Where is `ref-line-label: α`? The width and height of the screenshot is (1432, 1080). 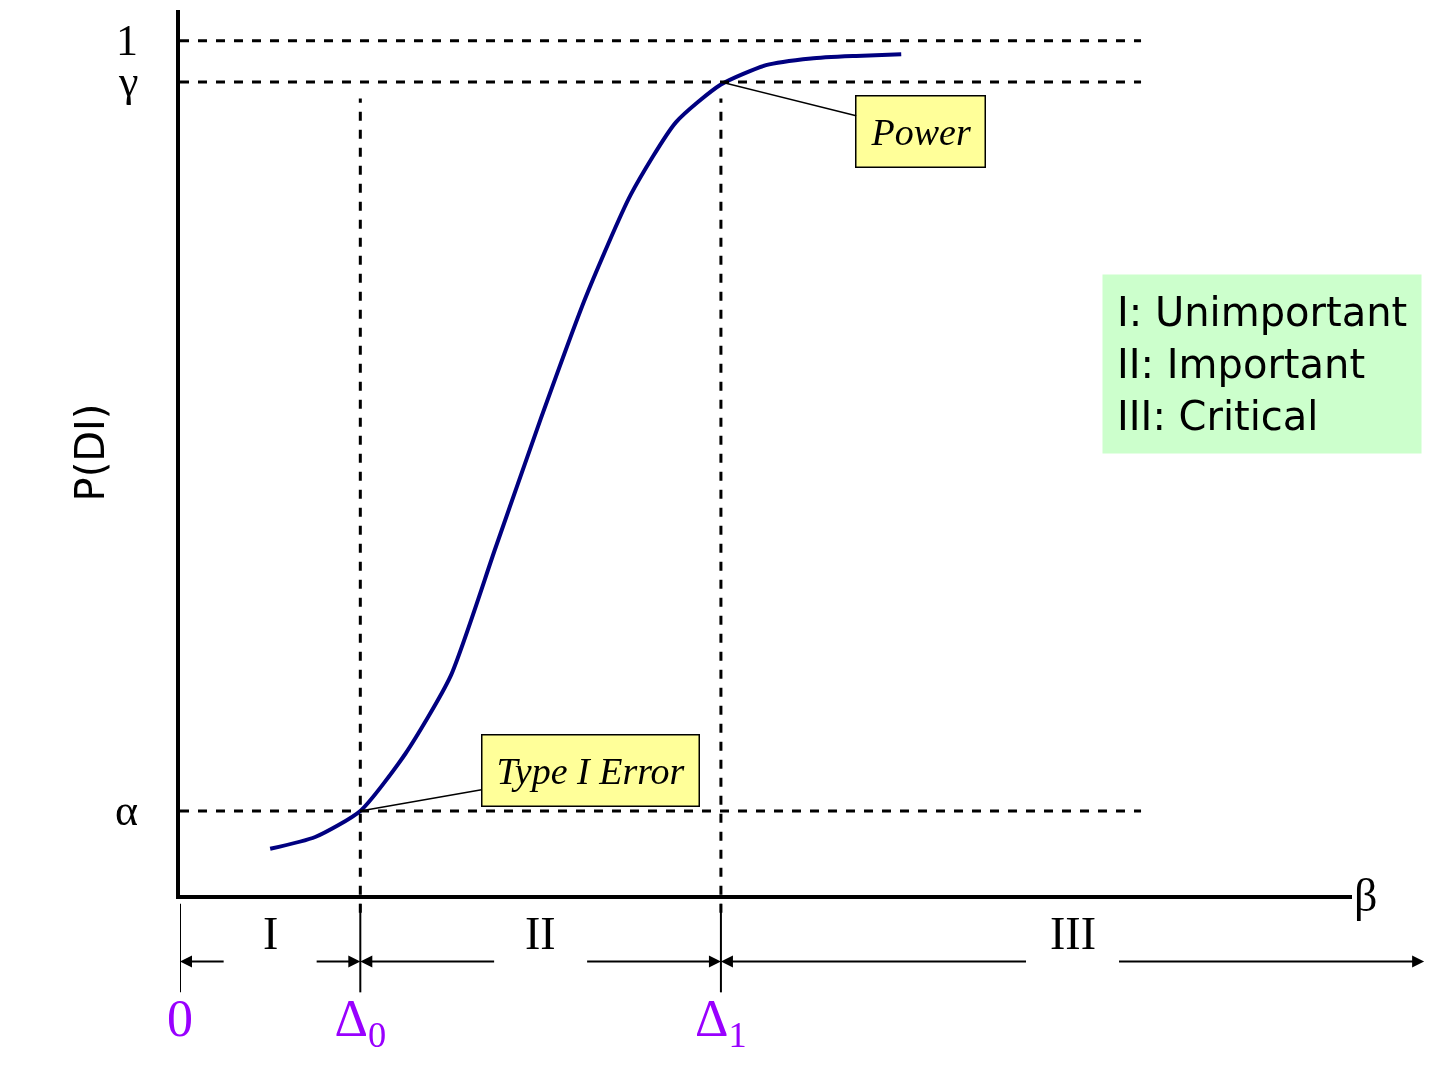 ref-line-label: α is located at coordinates (127, 810).